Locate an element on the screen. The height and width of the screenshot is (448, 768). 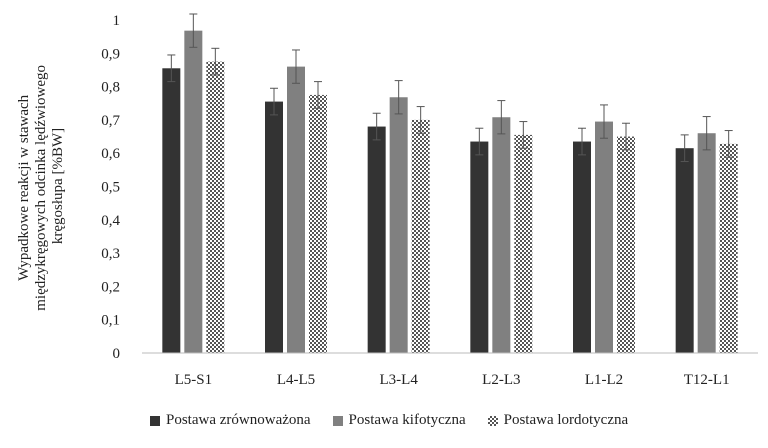
x-tick-labels: L5-S1 L4-L5 L3-L4 L2-L3 L1-L2 T12-L1 is located at coordinates (452, 380).